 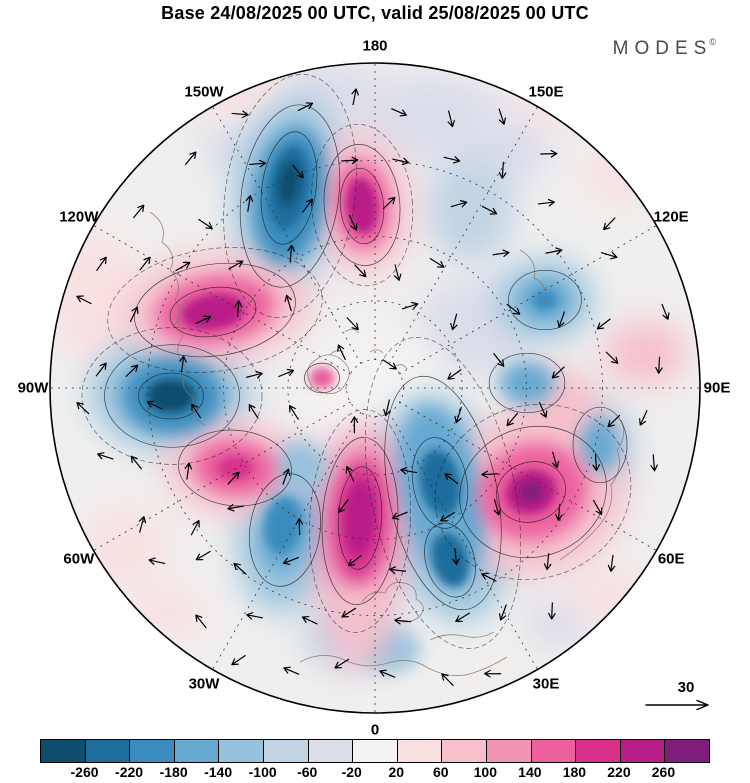 What do you see at coordinates (530, 772) in the screenshot?
I see `colorbar-tick-140: 140` at bounding box center [530, 772].